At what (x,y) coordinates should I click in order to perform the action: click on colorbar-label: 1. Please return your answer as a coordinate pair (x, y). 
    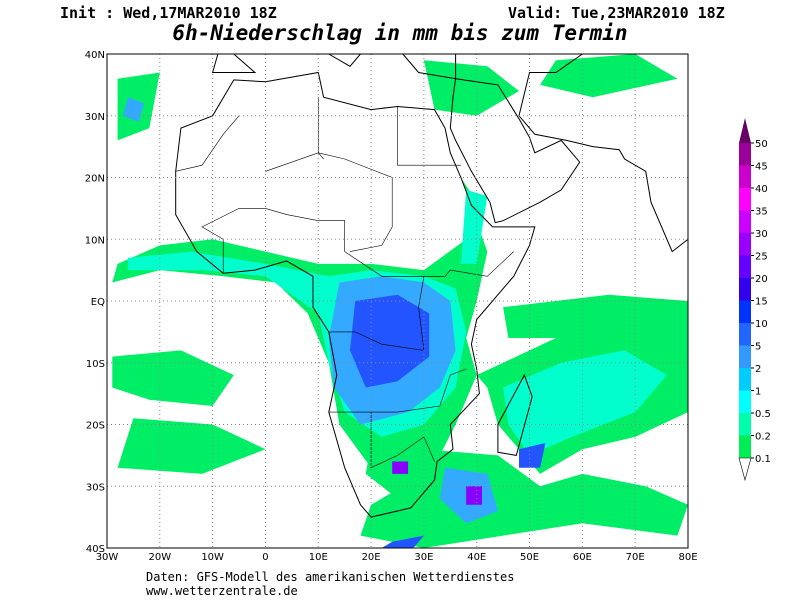
    Looking at the image, I should click on (758, 392).